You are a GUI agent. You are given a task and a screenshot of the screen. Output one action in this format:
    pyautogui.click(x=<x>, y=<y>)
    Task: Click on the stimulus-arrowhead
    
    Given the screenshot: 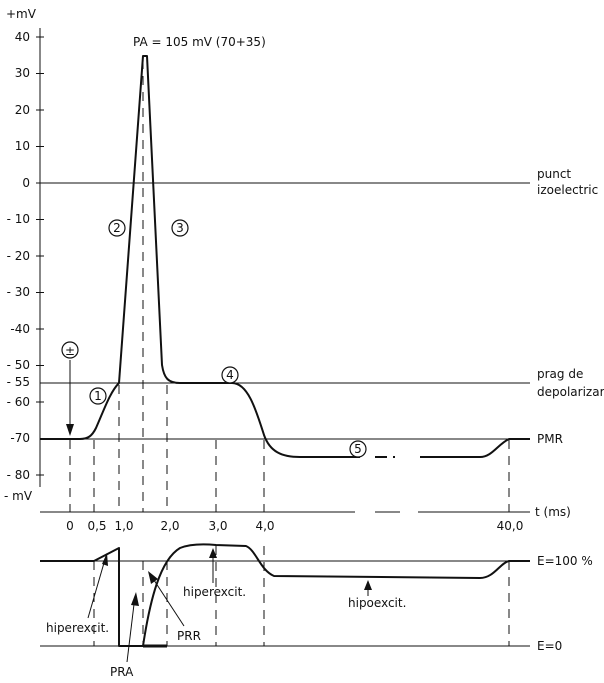 What is the action you would take?
    pyautogui.click(x=70, y=430)
    